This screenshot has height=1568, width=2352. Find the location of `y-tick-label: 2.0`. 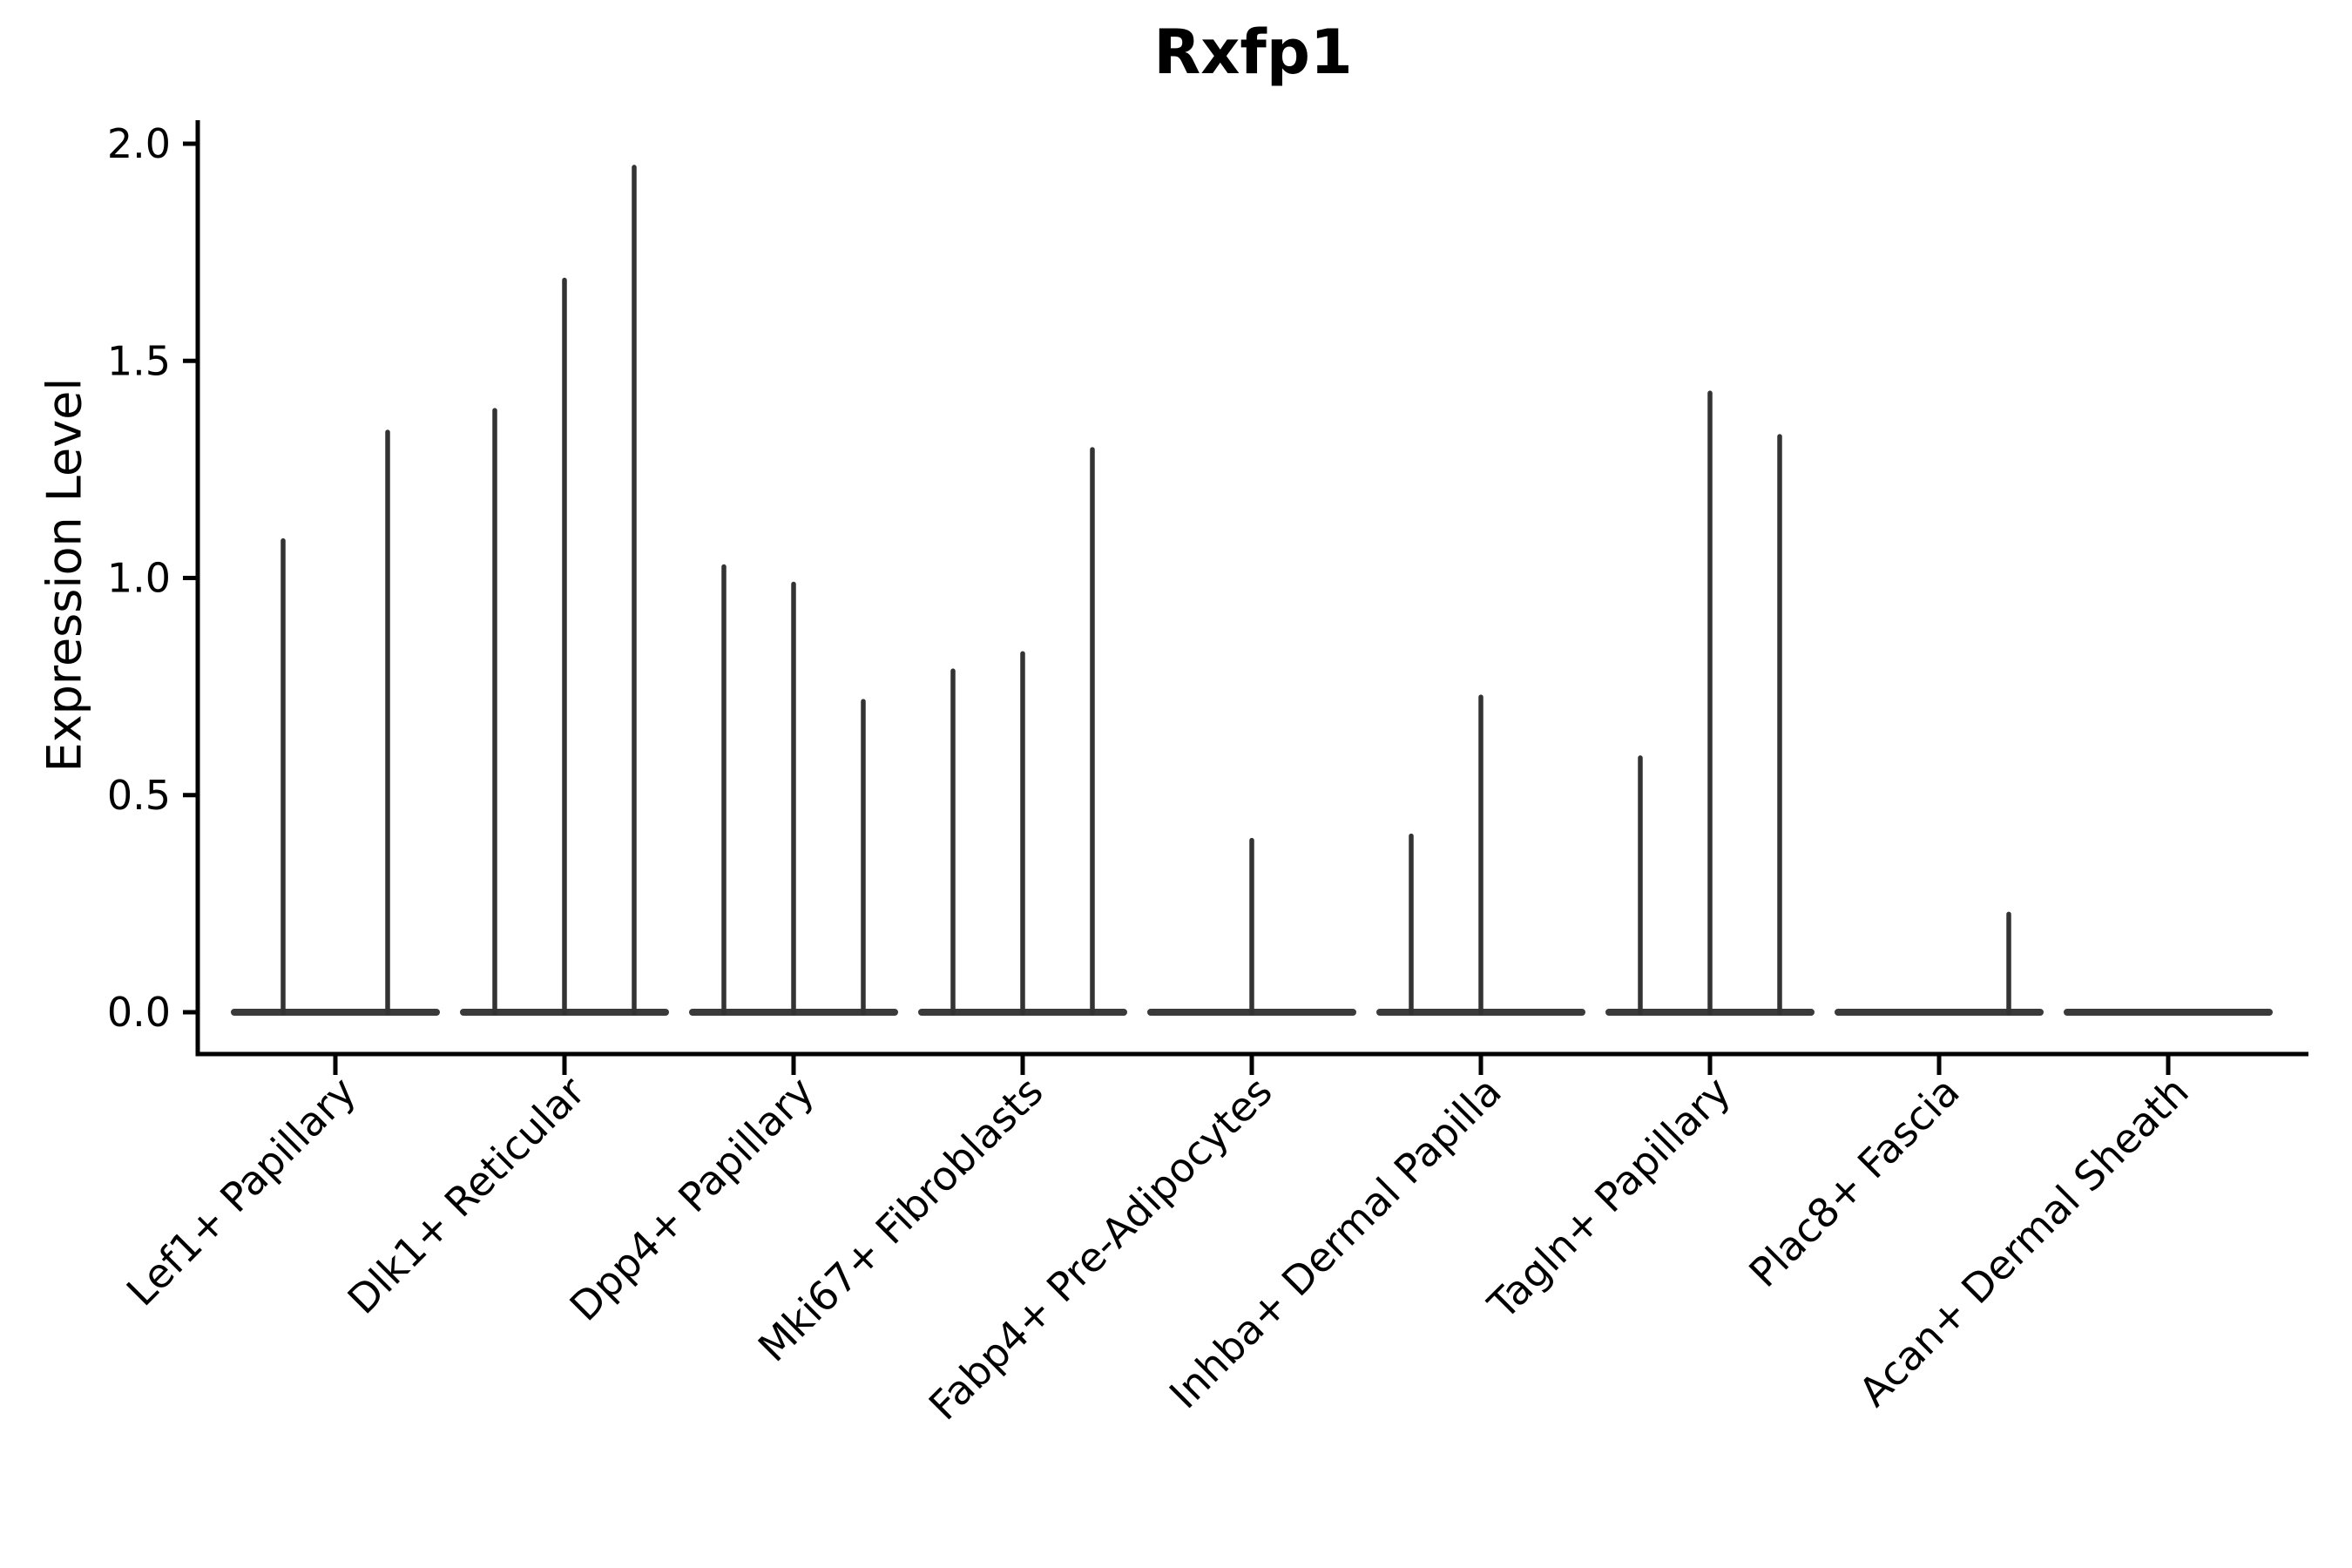

y-tick-label: 2.0 is located at coordinates (139, 143).